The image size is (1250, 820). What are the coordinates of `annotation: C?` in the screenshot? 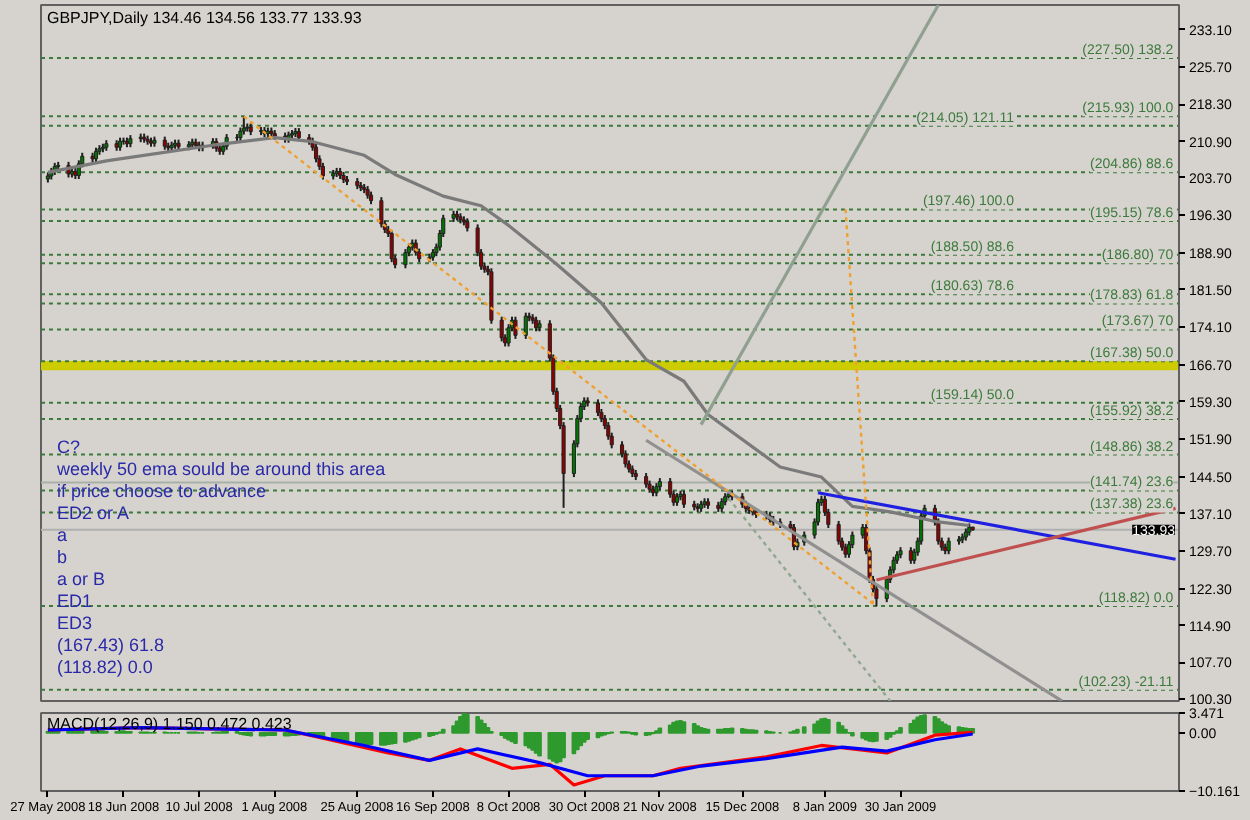 It's located at (69, 447).